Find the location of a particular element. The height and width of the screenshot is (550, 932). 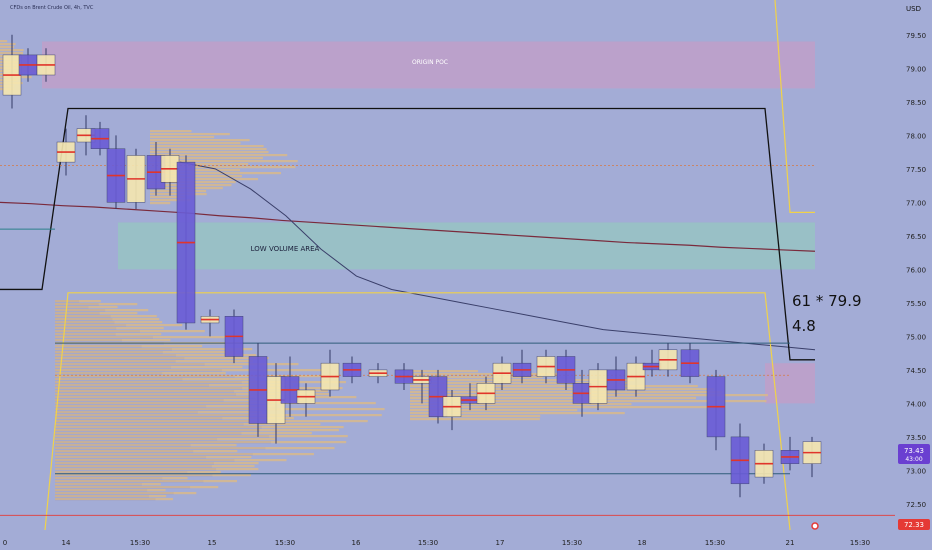

current-price-text: 73.43 is located at coordinates (914, 451).